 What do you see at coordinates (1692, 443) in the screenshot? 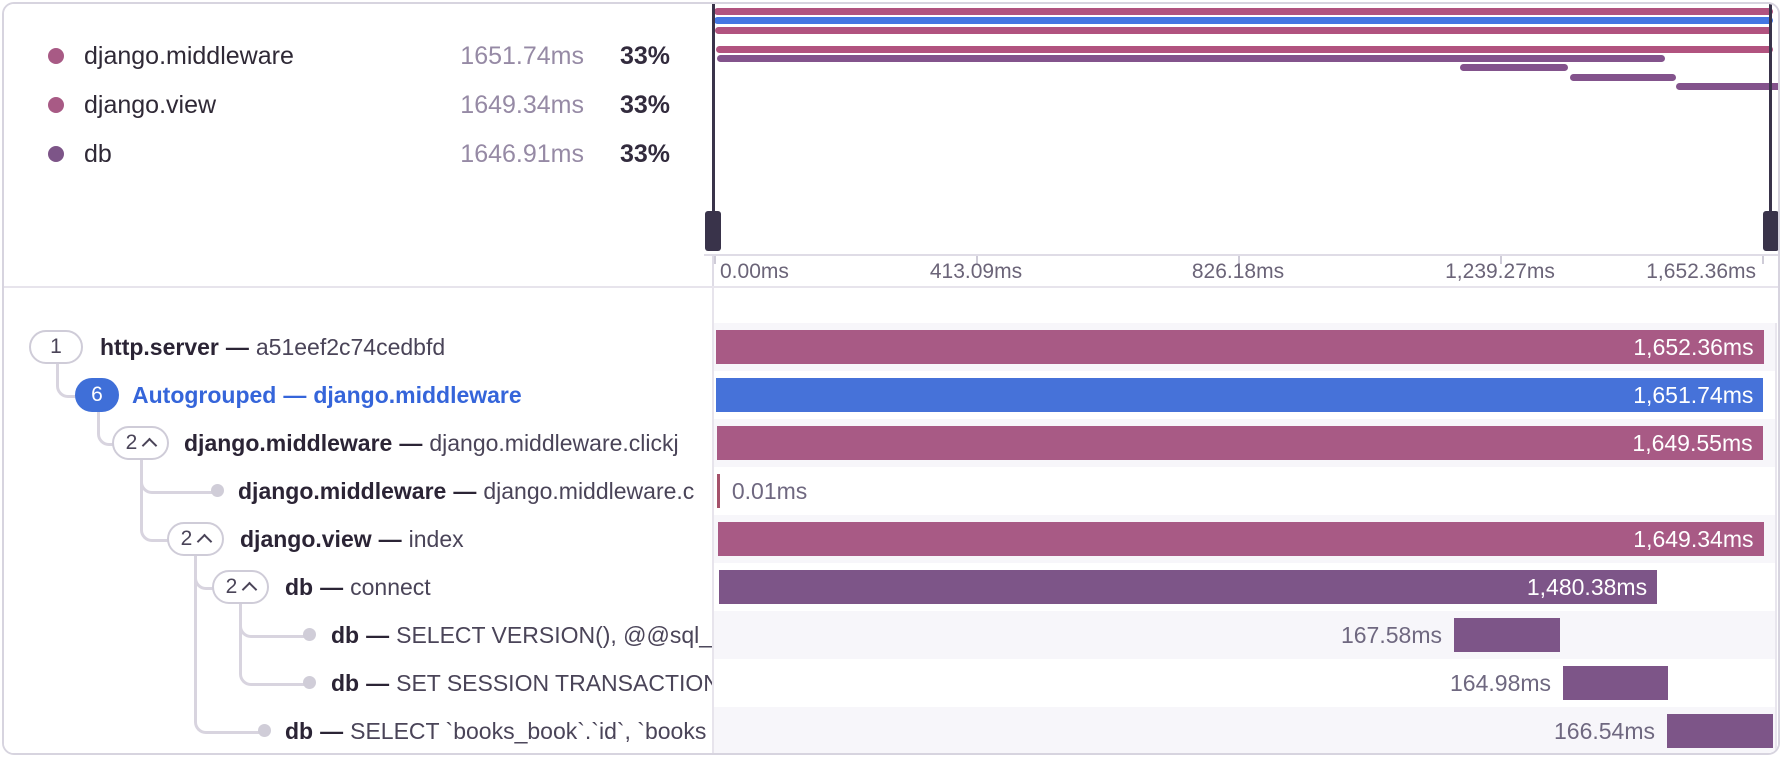
I see `span-duration-label: 1,649.55ms` at bounding box center [1692, 443].